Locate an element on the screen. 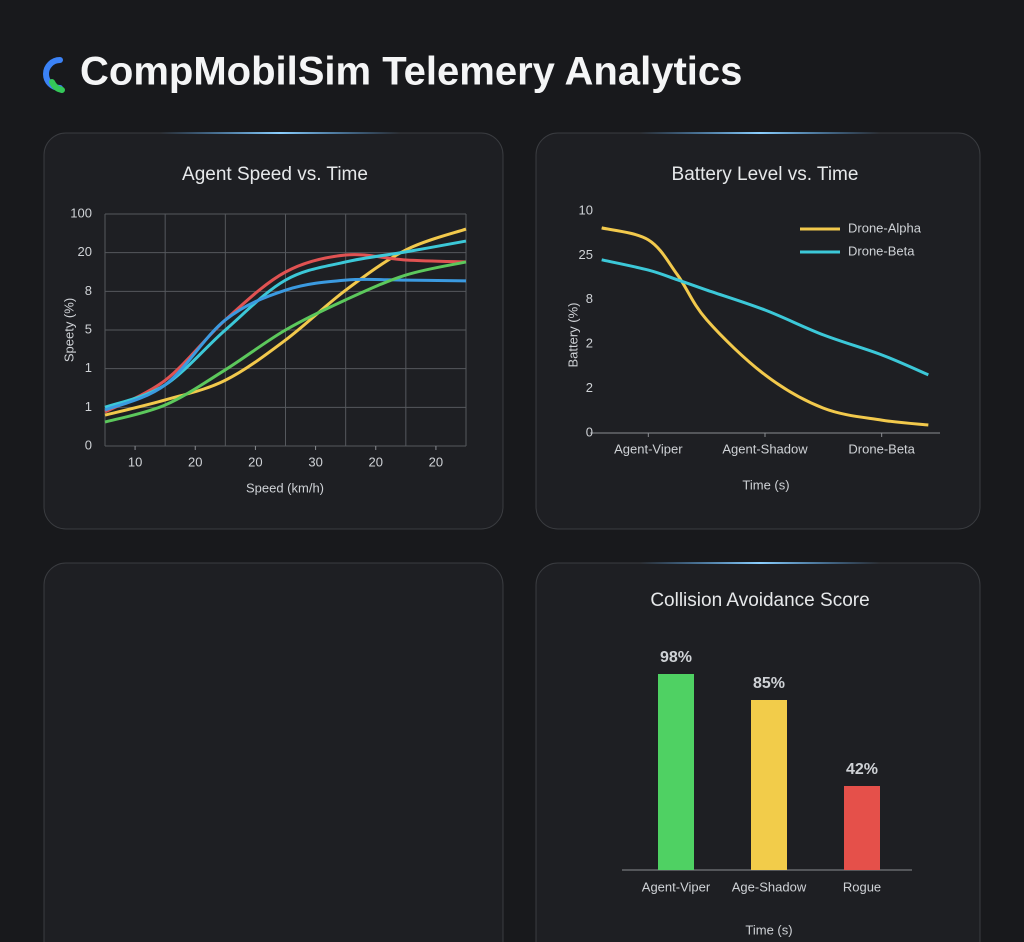 Image resolution: width=1024 pixels, height=942 pixels. chart-title: Battery Level vs. Time is located at coordinates (765, 174).